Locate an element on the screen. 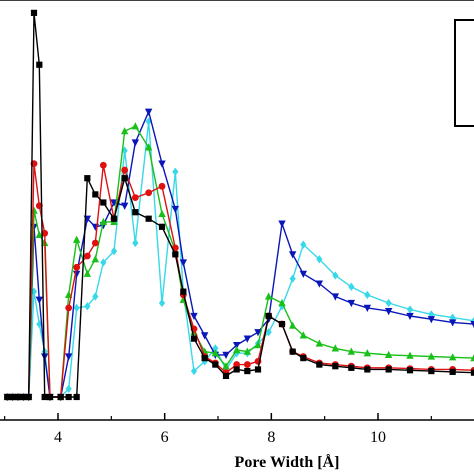 This screenshot has width=474, height=474. x-axis-title: Pore Width [Å] is located at coordinates (287, 462).